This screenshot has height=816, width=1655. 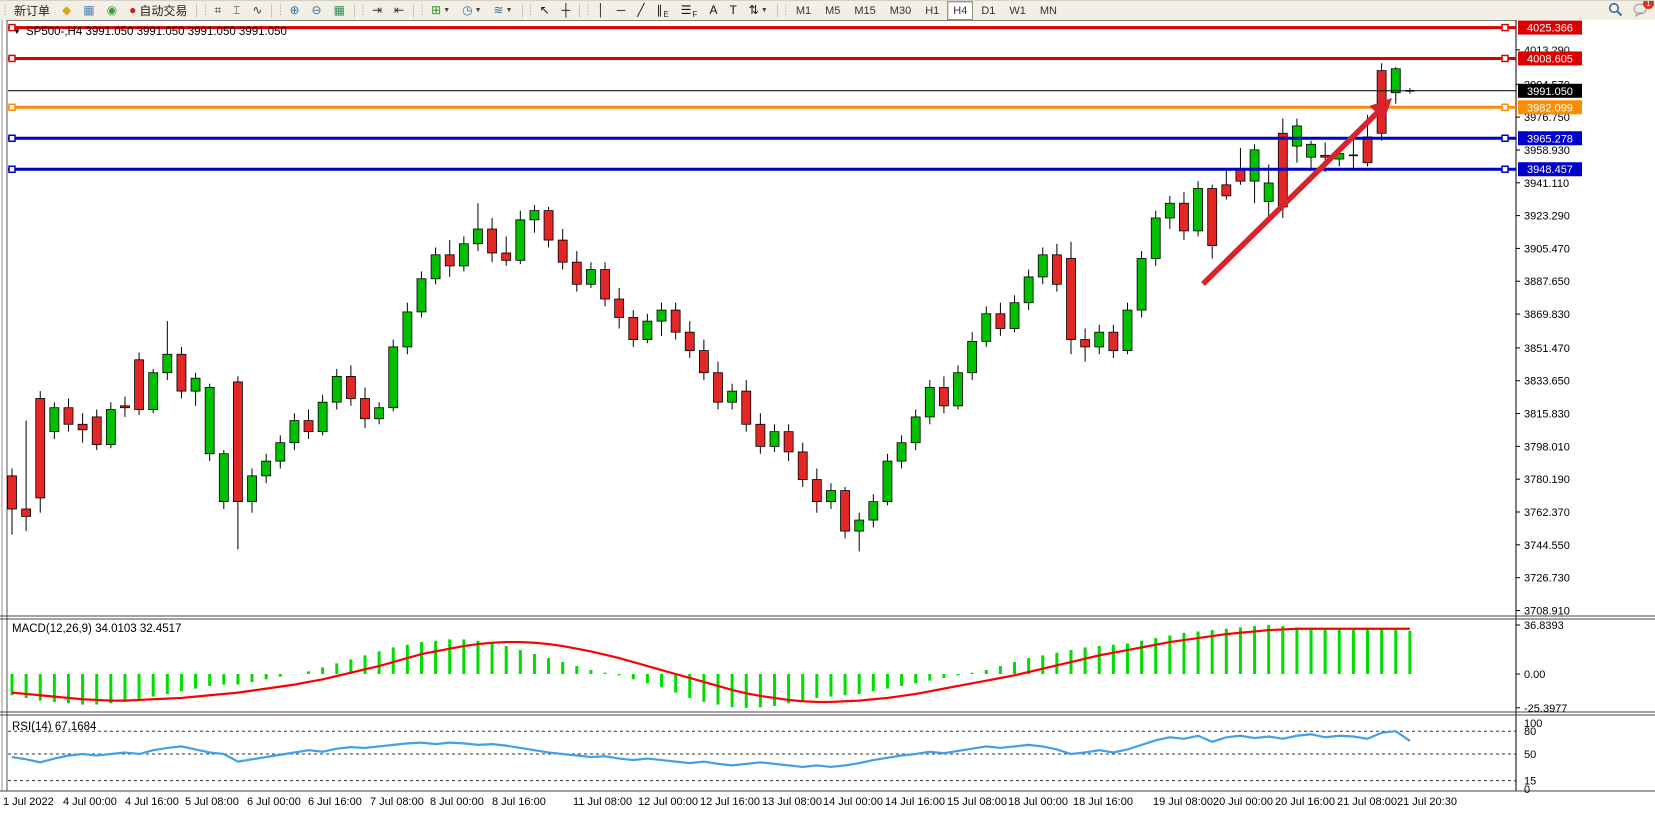 I want to click on time-axis-label: 19 Jul 08:00, so click(x=1183, y=802).